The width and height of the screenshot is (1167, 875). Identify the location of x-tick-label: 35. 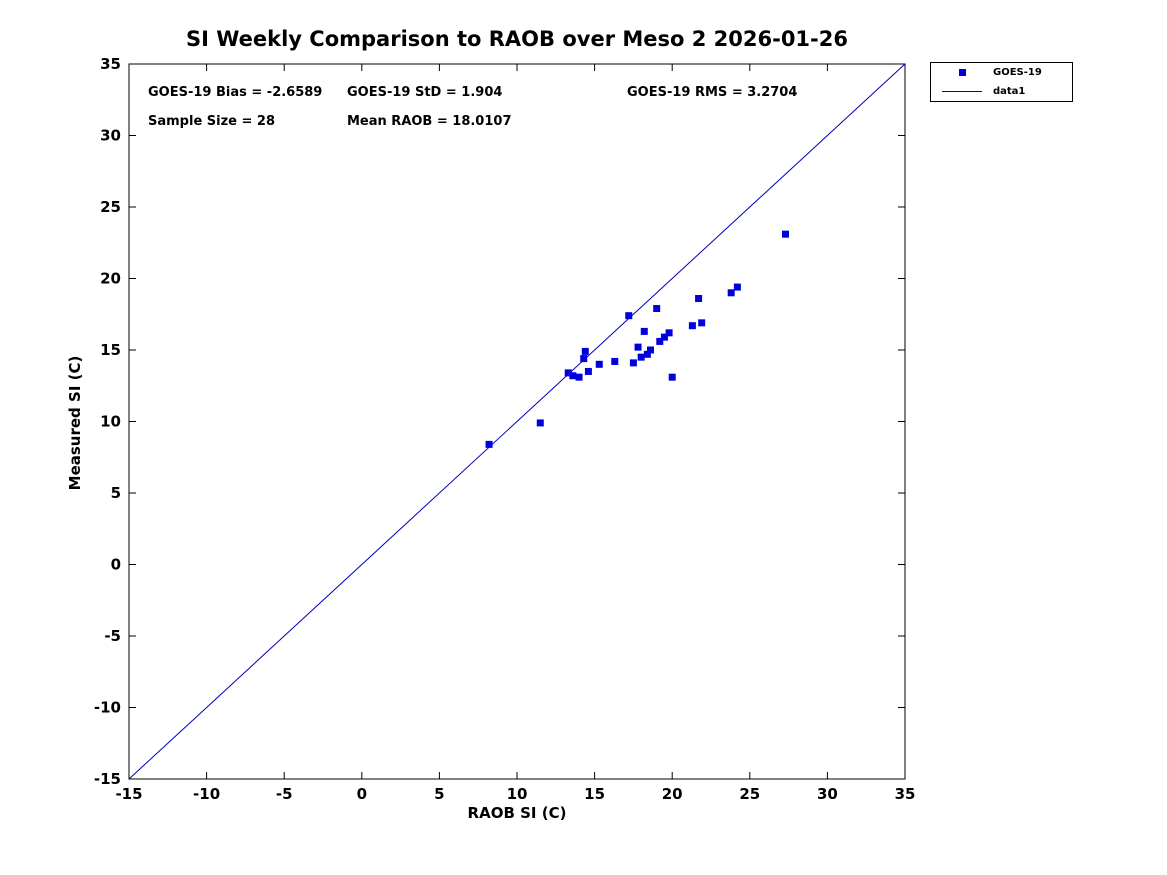
(905, 794).